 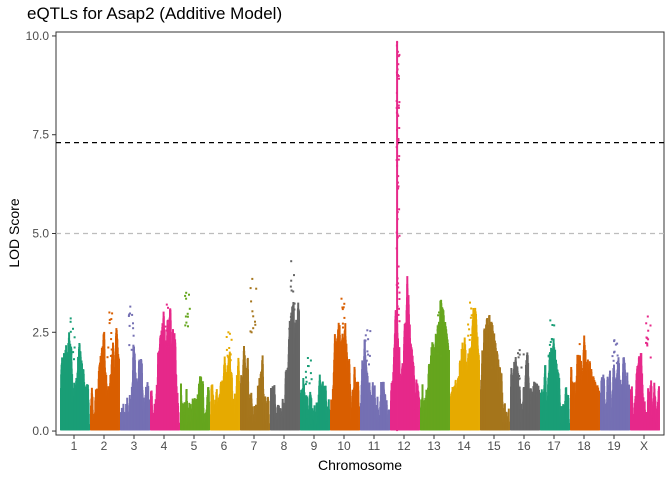 What do you see at coordinates (41, 233) in the screenshot?
I see `y-axis: 0.0 2.5 5.0 7.5 10.0` at bounding box center [41, 233].